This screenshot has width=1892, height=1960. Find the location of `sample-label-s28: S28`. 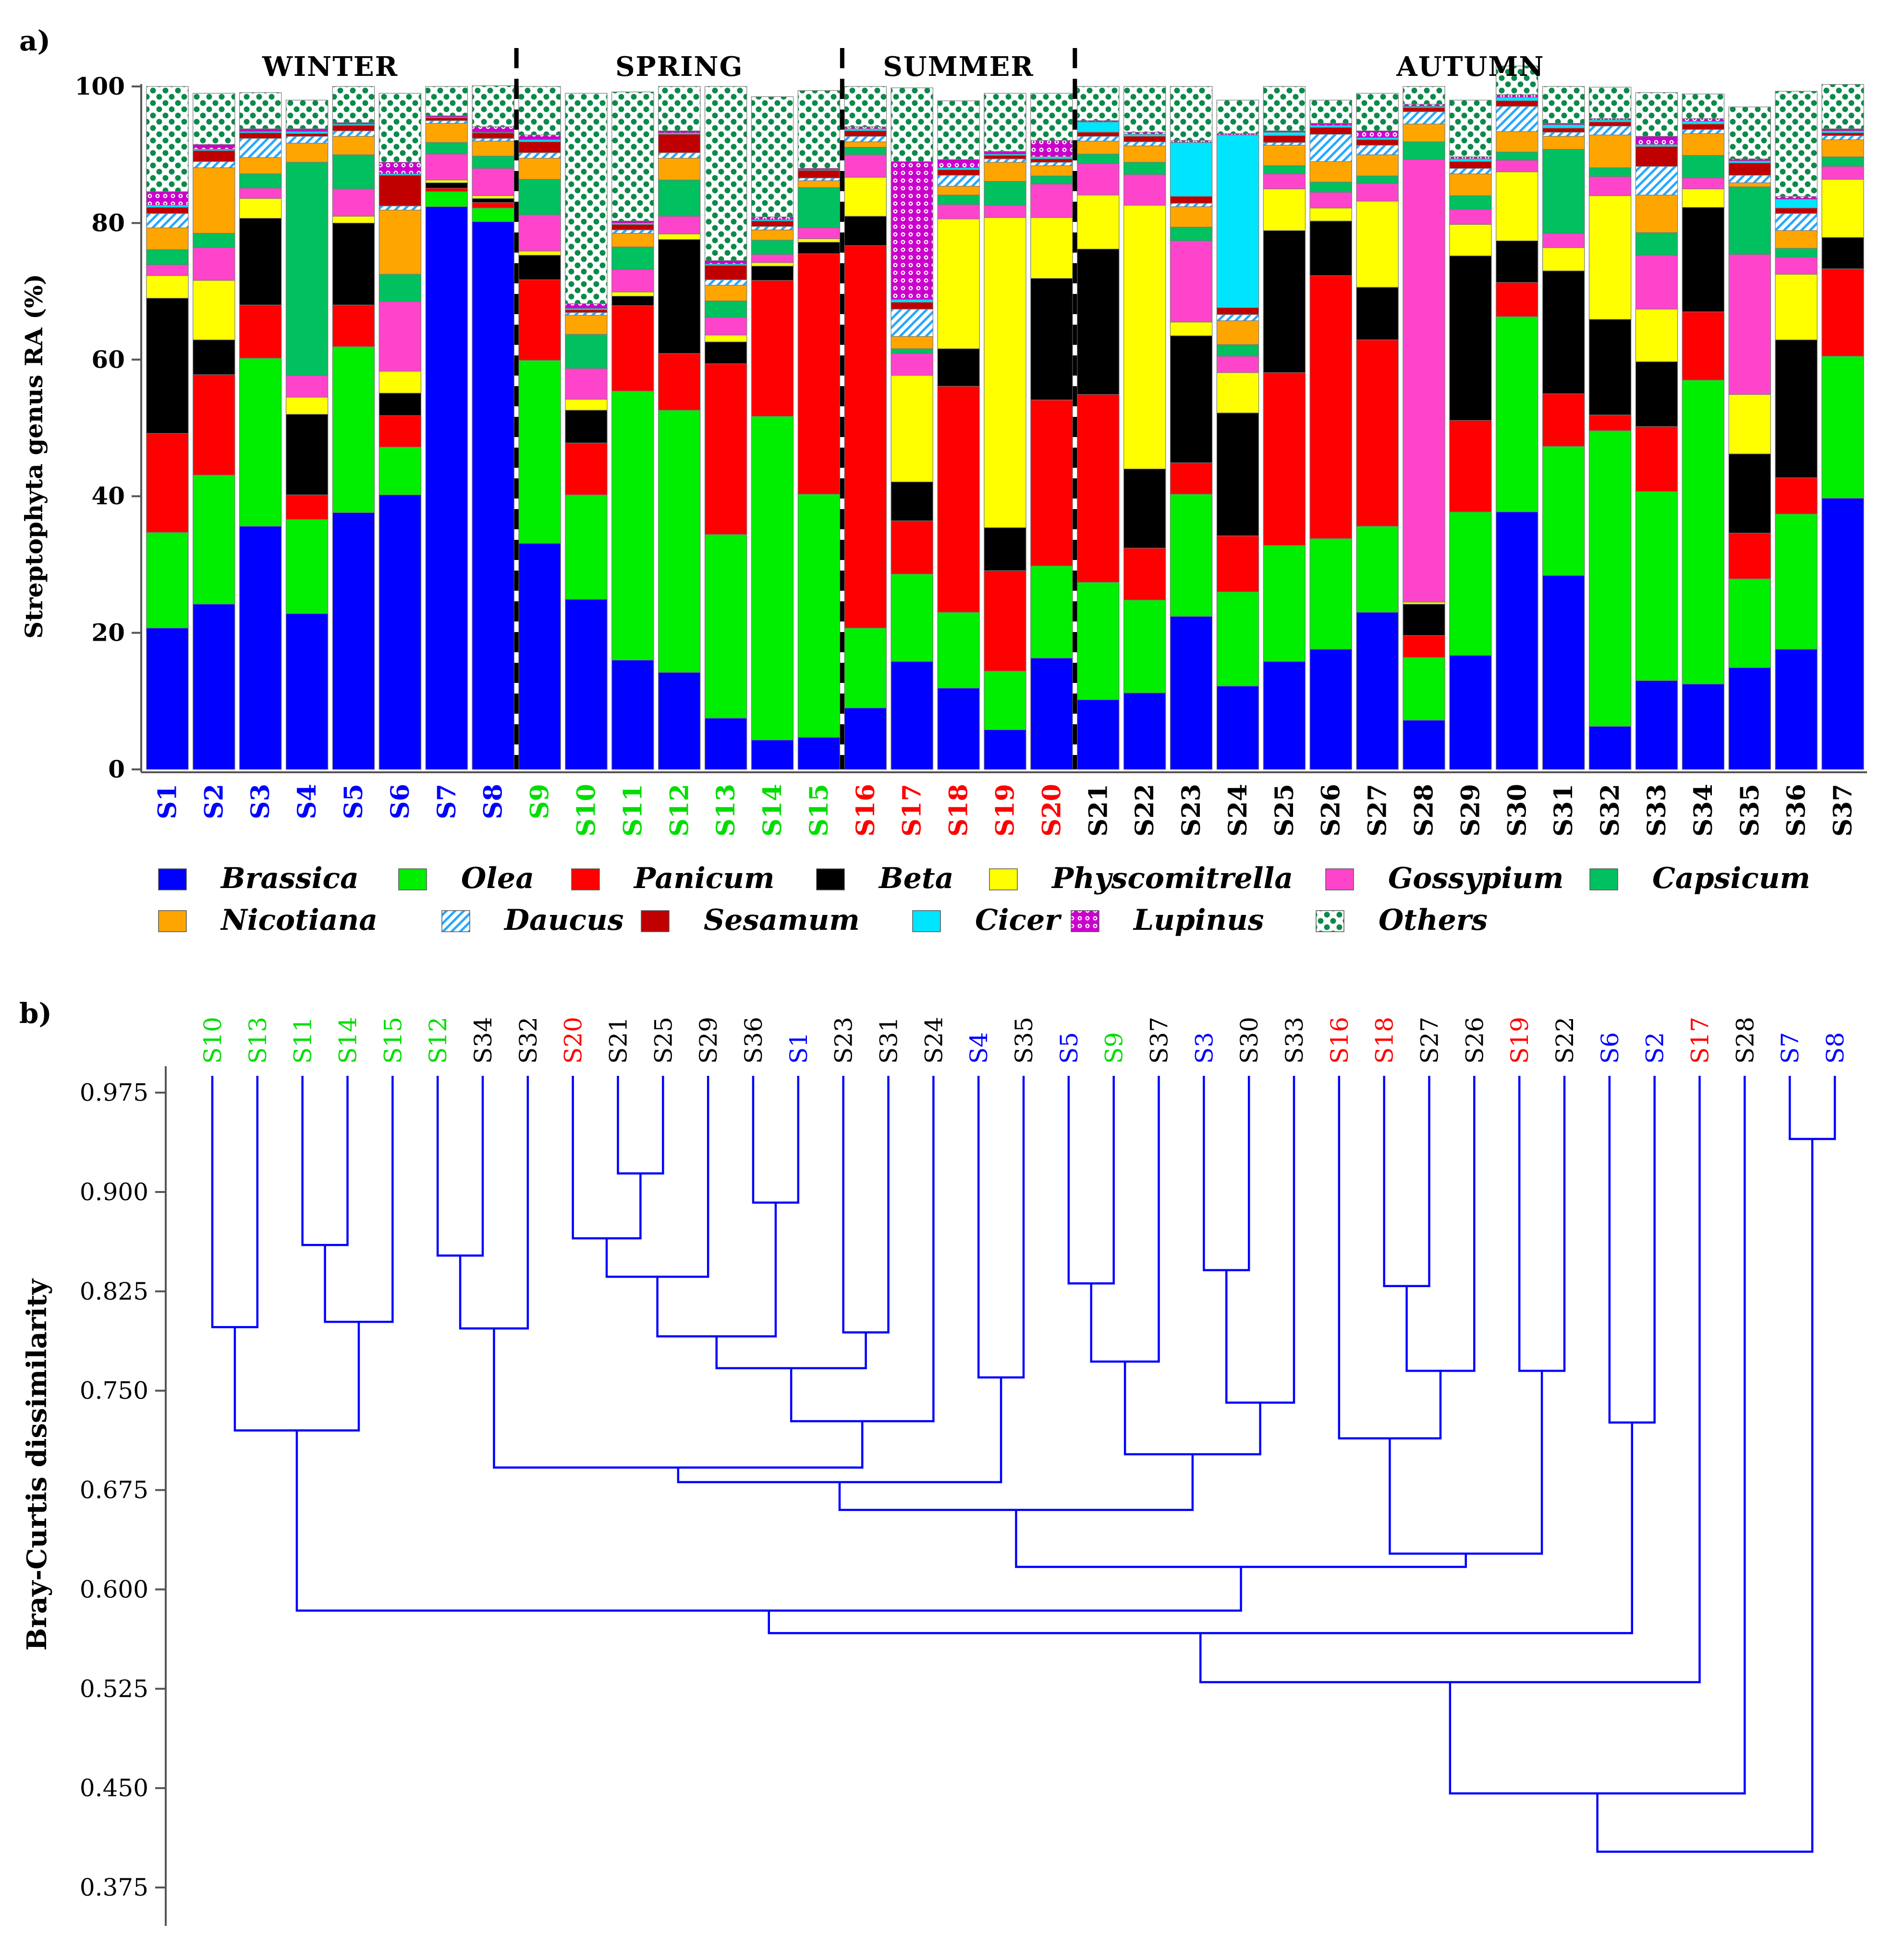

sample-label-s28: S28 is located at coordinates (1424, 810).